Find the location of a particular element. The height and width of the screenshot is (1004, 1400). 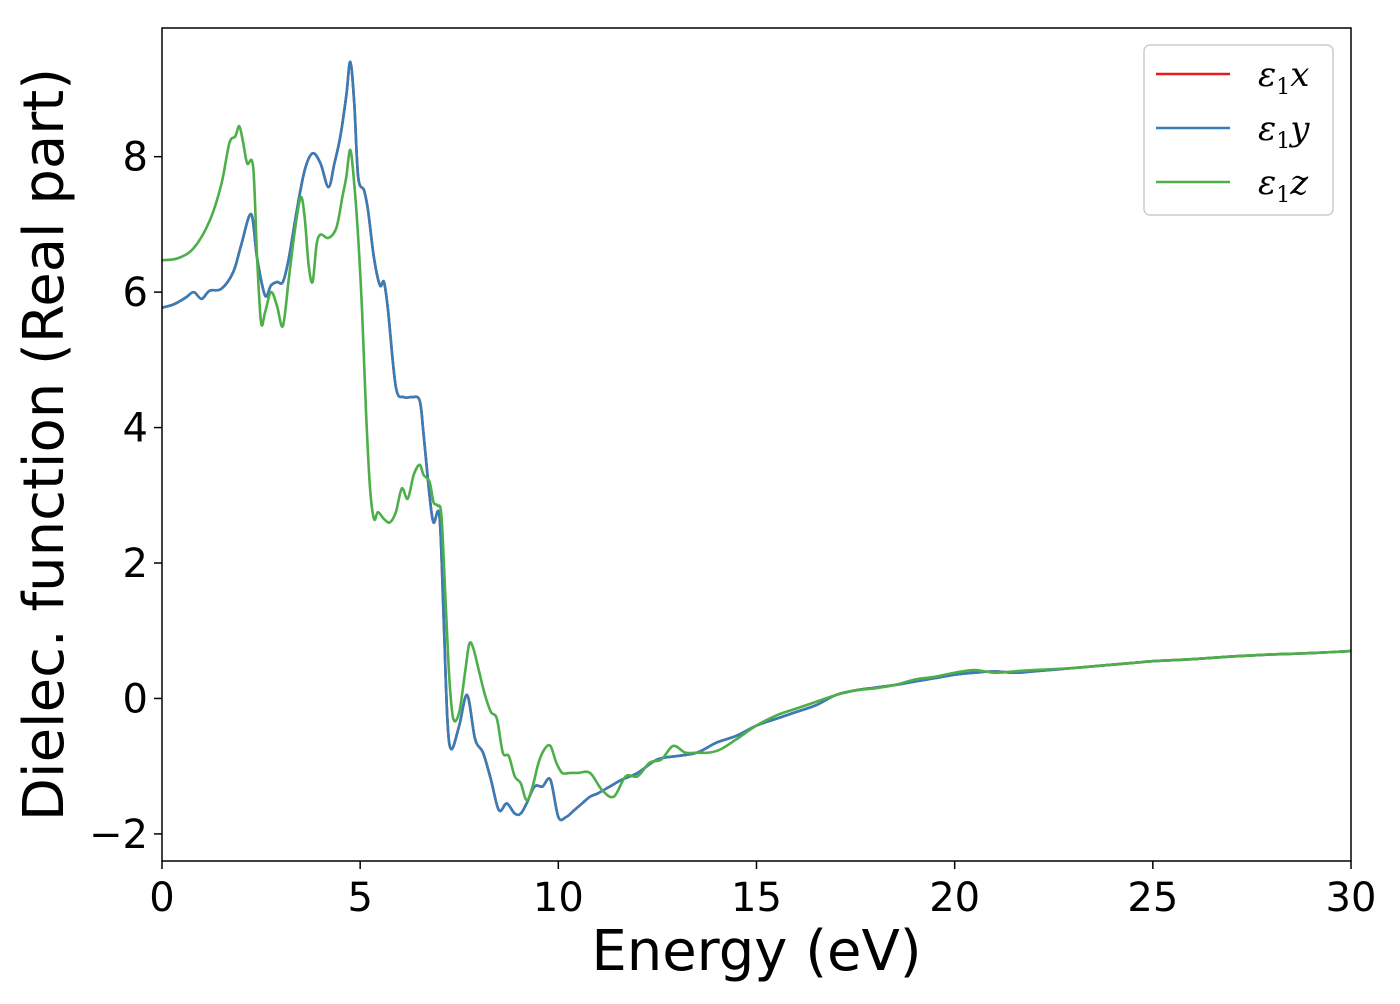

x-axis-label: Energy (eV) is located at coordinates (756, 951).